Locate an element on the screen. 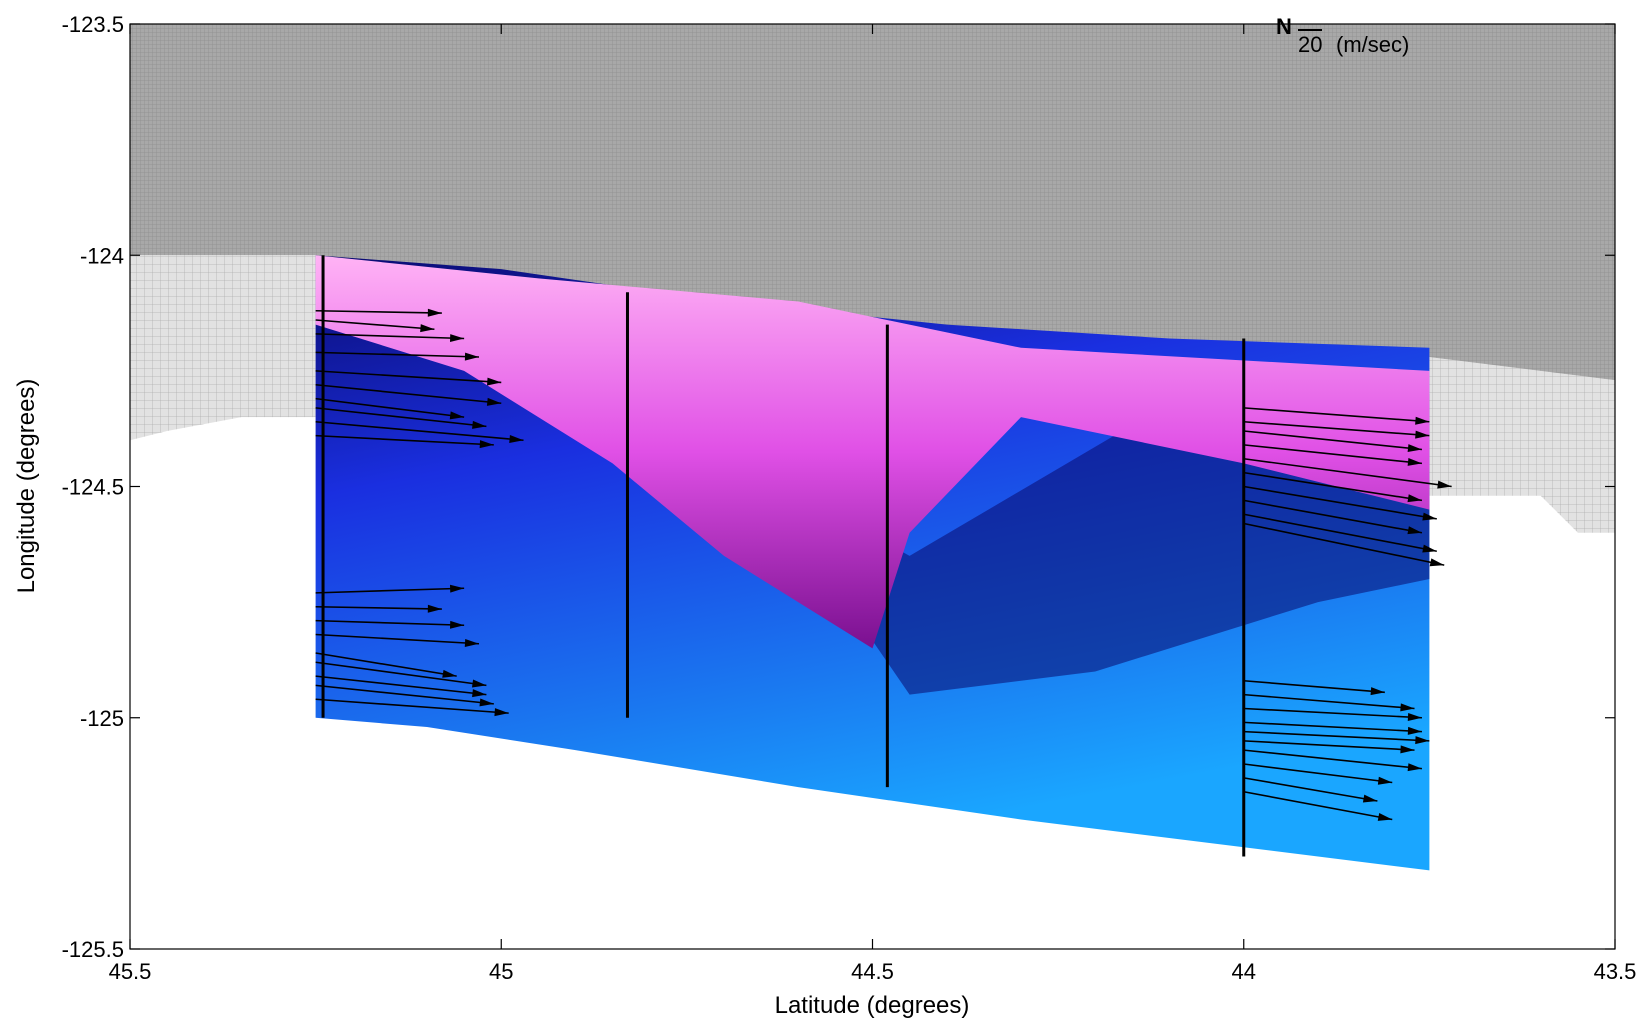 The image size is (1648, 1021). land-mask-shelf-north is located at coordinates (223, 348).